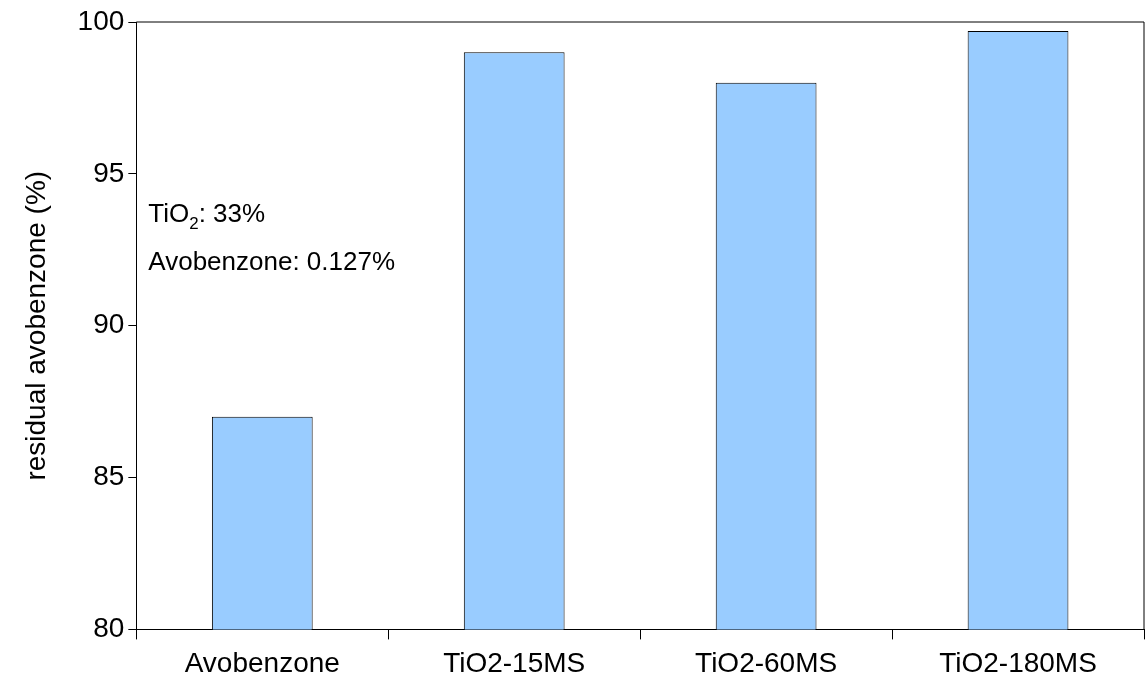 This screenshot has width=1146, height=689. Describe the element at coordinates (1018, 662) in the screenshot. I see `x-tick-label: TiO2-180MS` at that location.